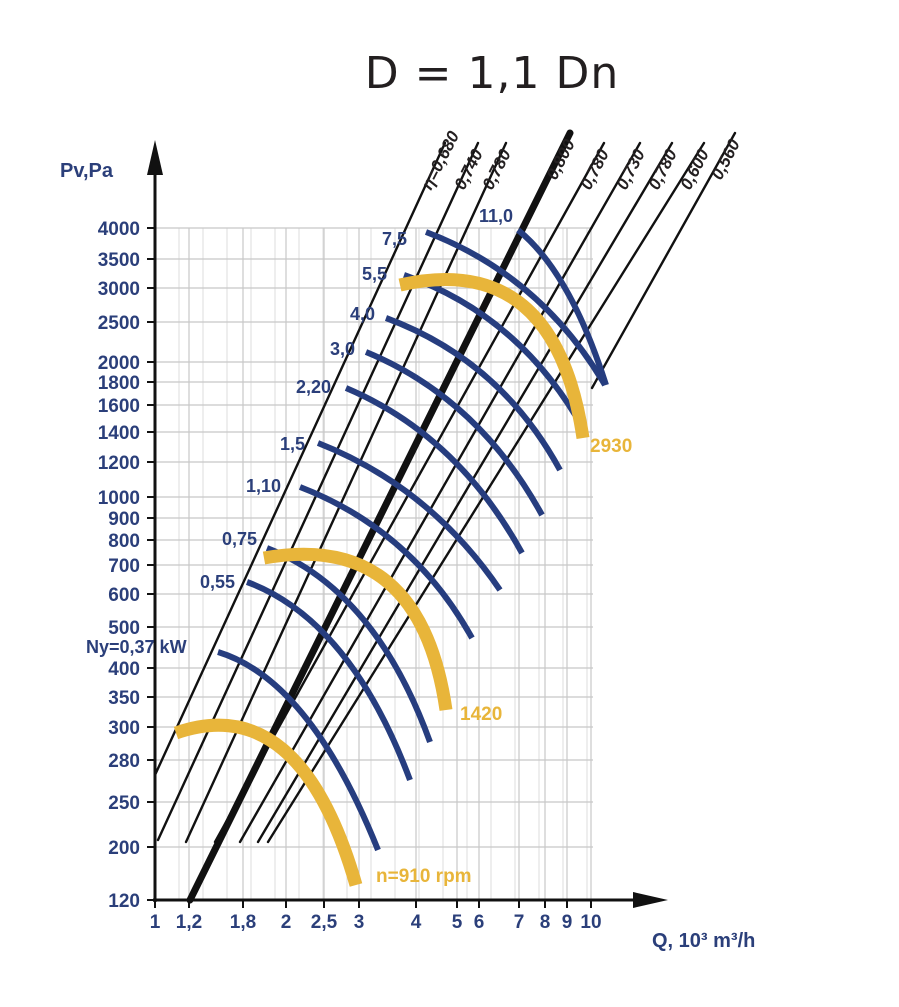 Image resolution: width=899 pixels, height=1007 pixels. Describe the element at coordinates (124, 595) in the screenshot. I see `y-tick-label: 600` at that location.